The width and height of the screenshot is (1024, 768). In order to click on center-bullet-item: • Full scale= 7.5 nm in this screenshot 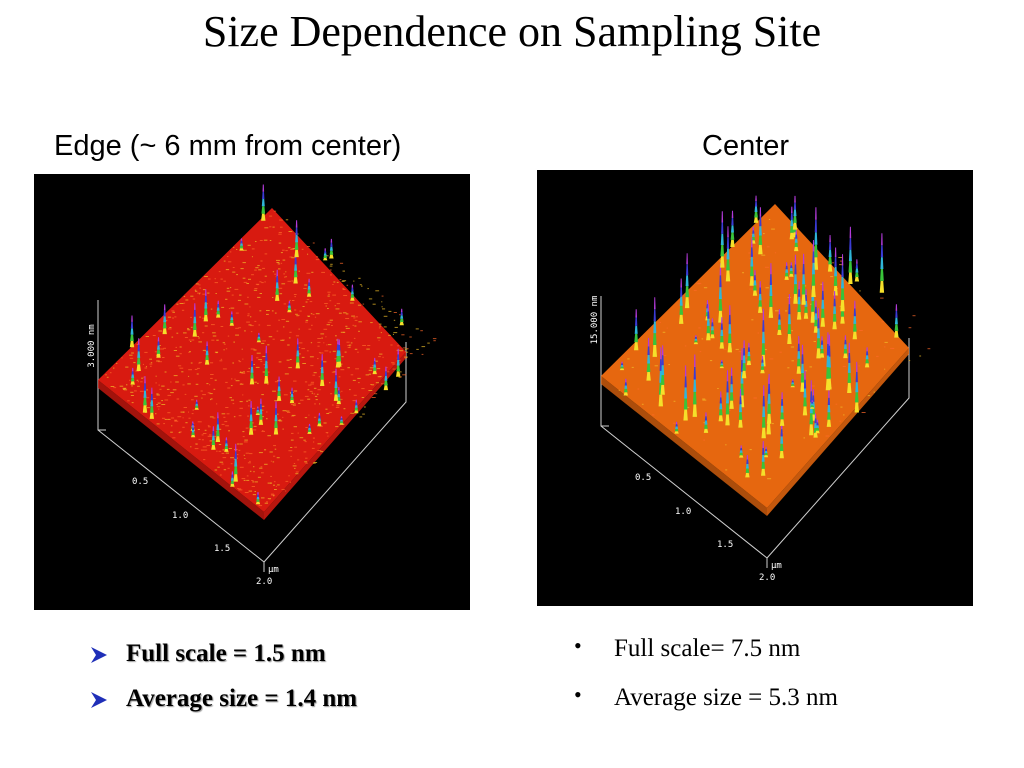, I will do `click(705, 658)`.